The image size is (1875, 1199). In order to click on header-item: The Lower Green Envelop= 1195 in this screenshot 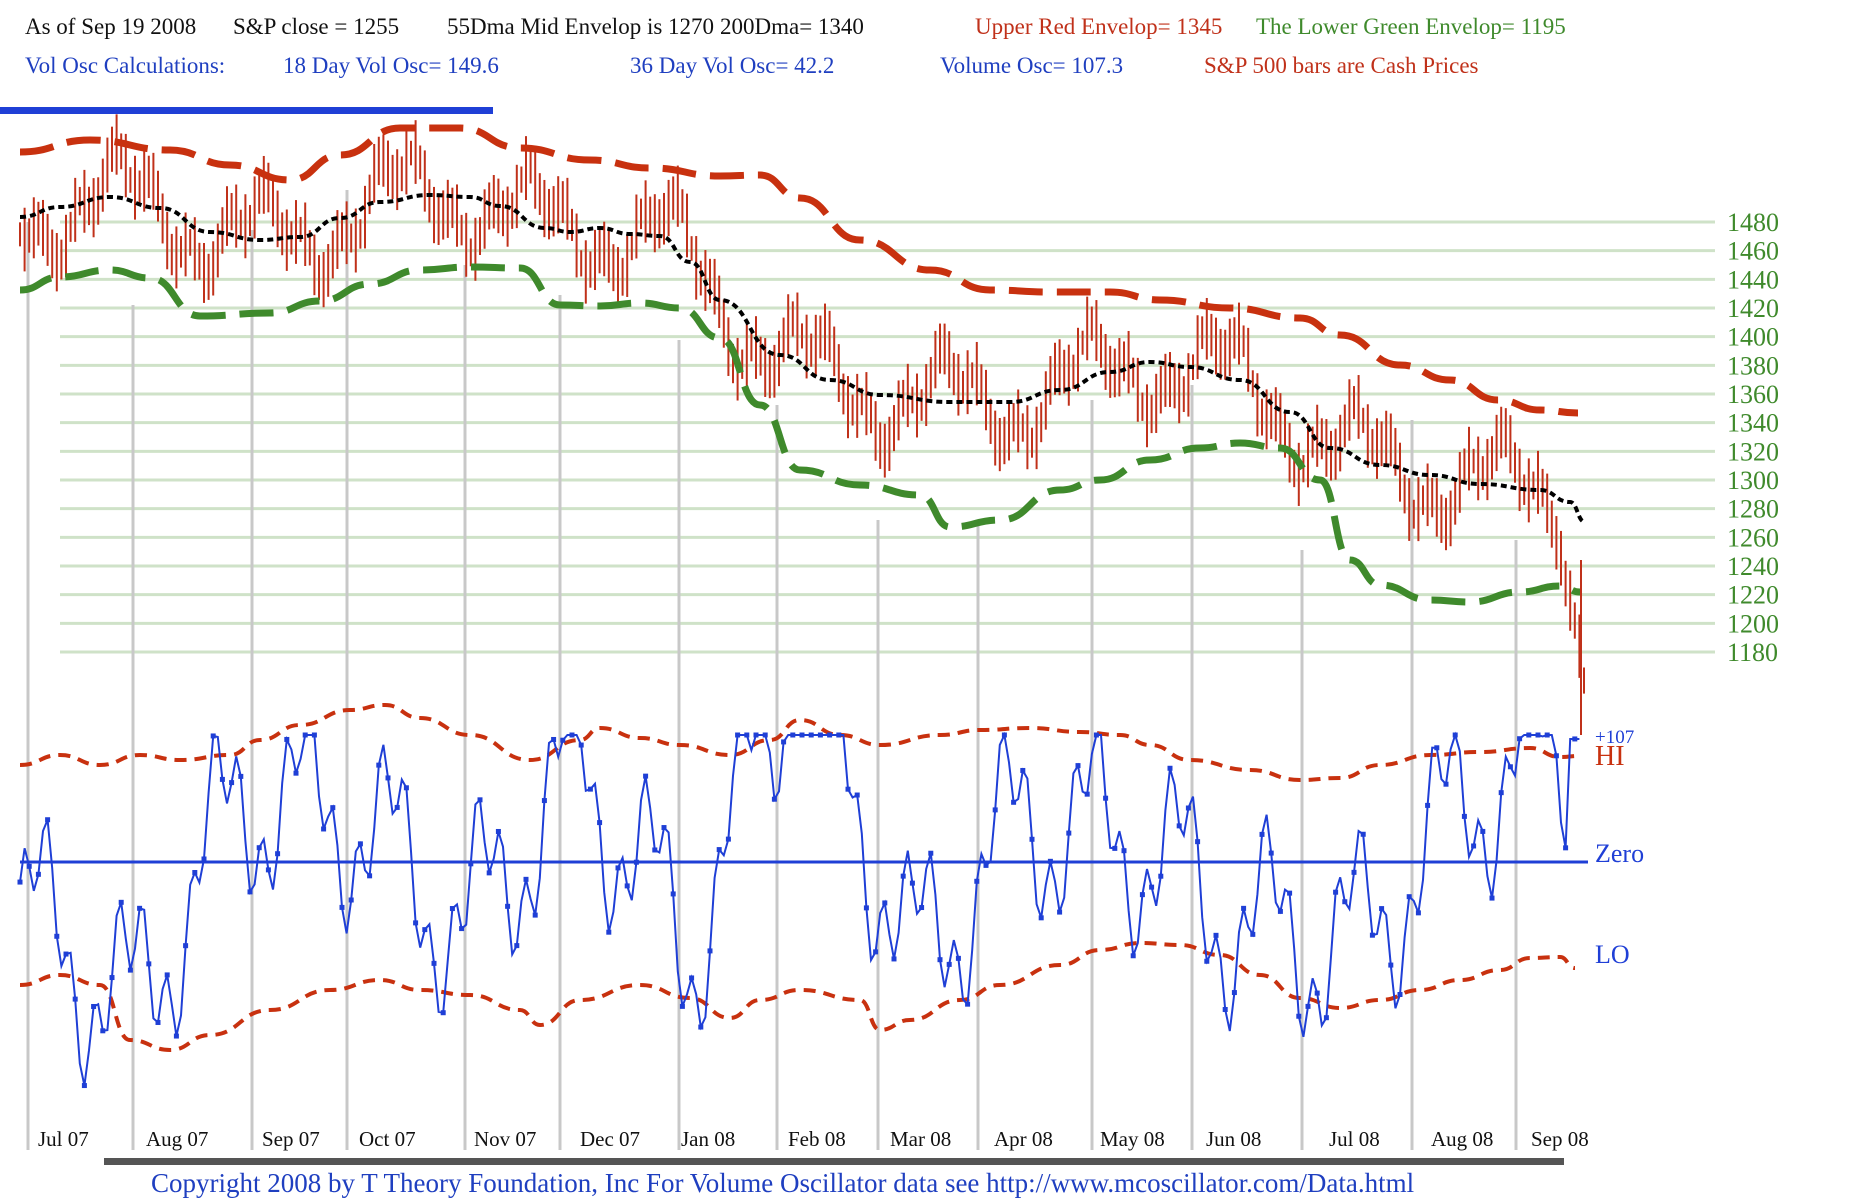, I will do `click(1411, 26)`.